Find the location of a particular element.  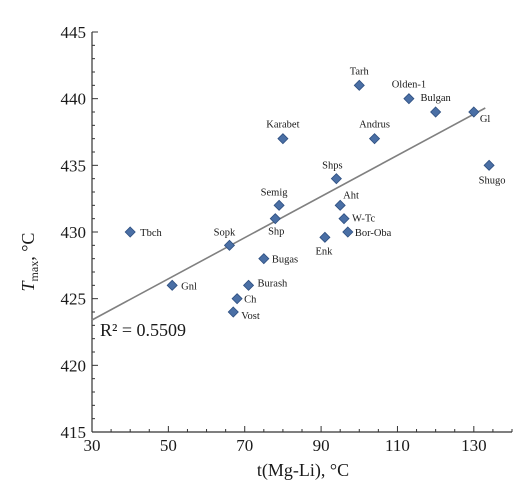

x-tick-label: 130 is located at coordinates (474, 445).